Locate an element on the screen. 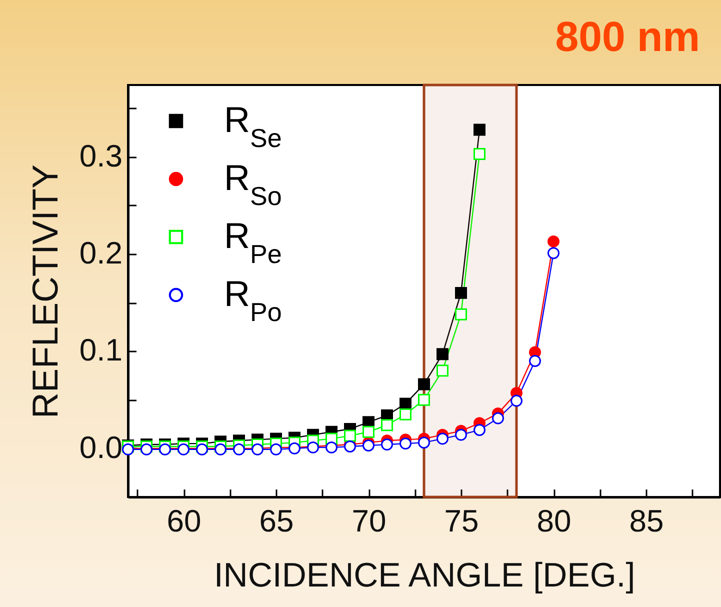 This screenshot has height=607, width=721. x-axis-title: INCIDENCE ANGLE [DEG.] is located at coordinates (425, 575).